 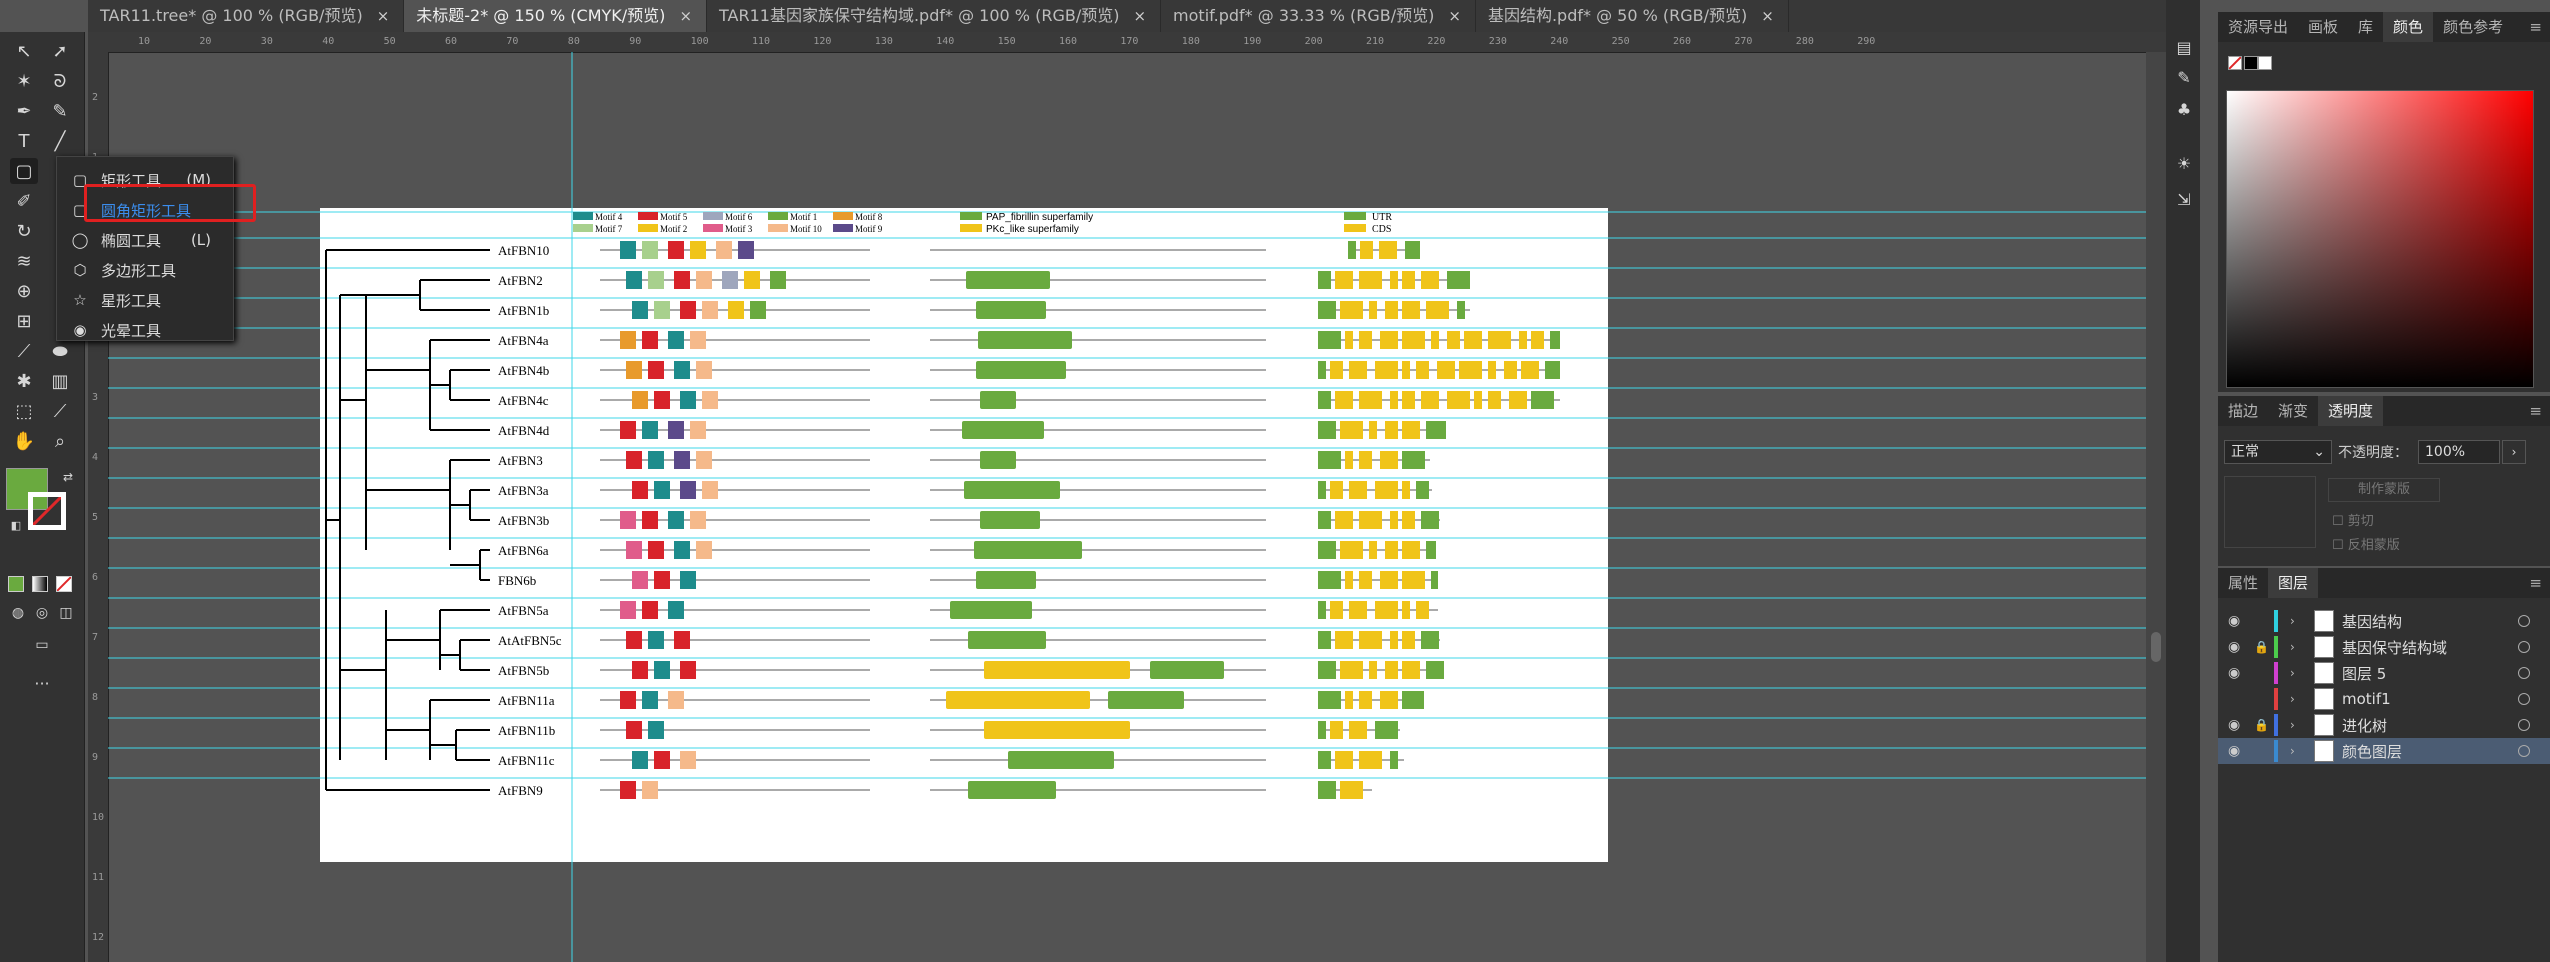 I want to click on none-mode-icon, so click(x=64, y=584).